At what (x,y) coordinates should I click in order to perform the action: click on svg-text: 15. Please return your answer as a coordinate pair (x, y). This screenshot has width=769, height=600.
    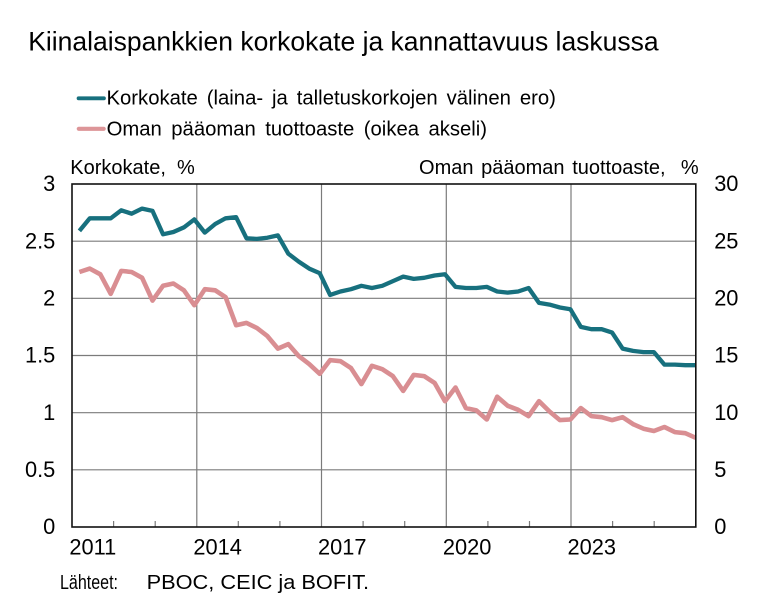
    Looking at the image, I should click on (726, 355).